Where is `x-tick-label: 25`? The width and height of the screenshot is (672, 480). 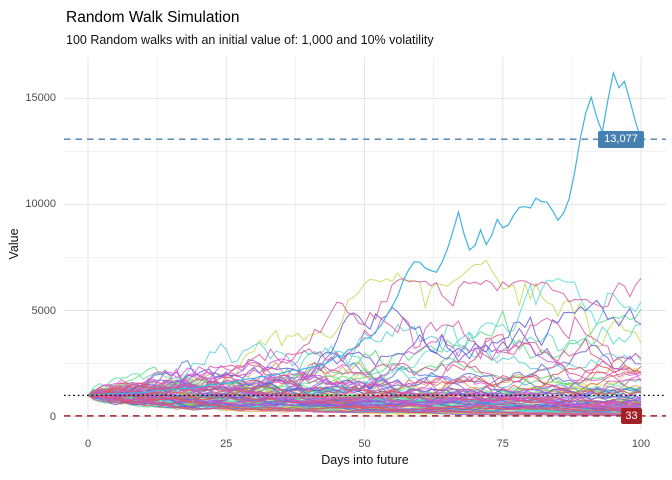 x-tick-label: 25 is located at coordinates (226, 444).